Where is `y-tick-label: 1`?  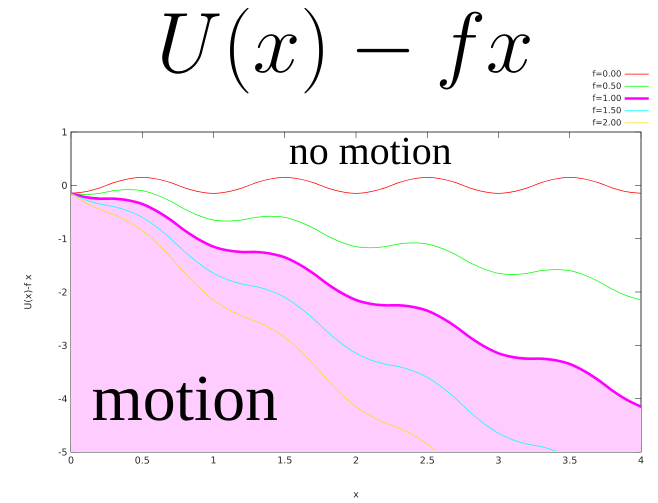
y-tick-label: 1 is located at coordinates (64, 132).